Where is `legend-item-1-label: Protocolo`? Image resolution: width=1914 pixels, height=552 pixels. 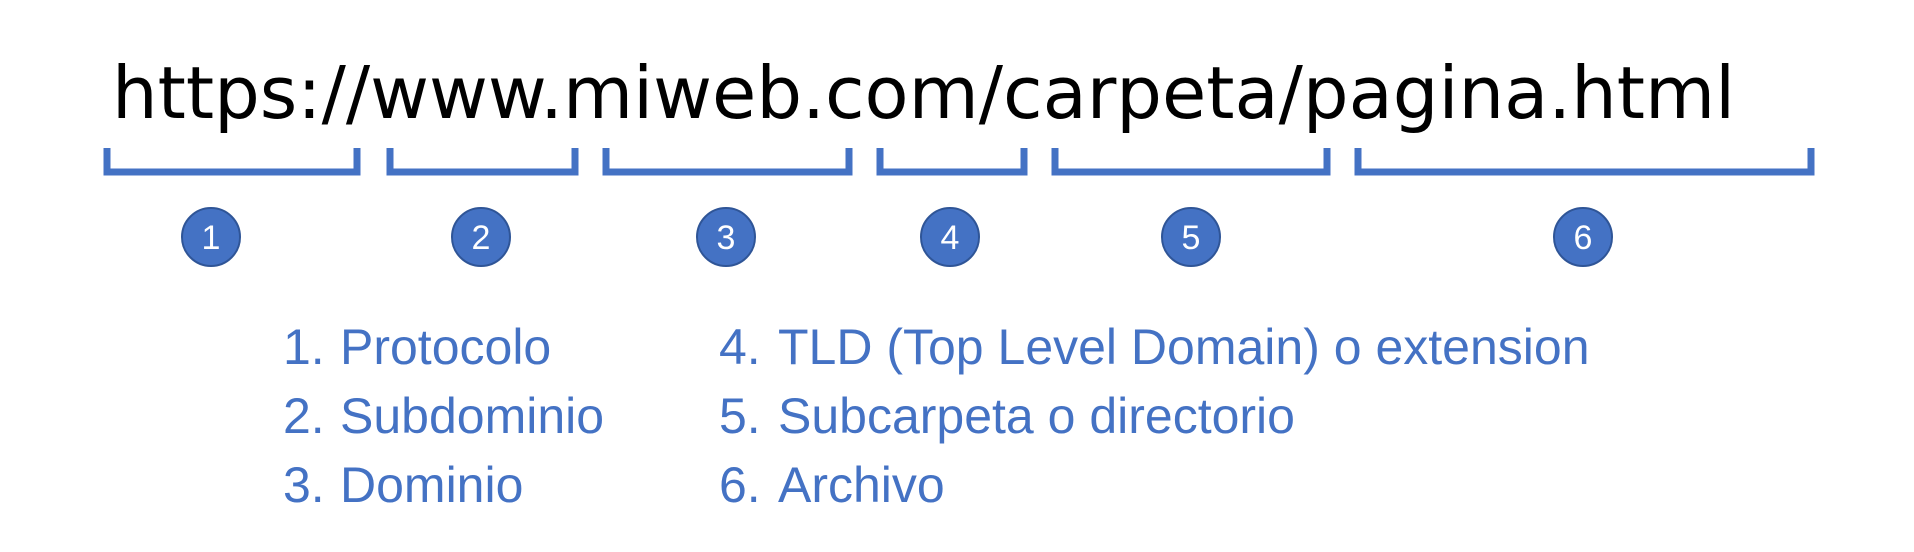
legend-item-1-label: Protocolo is located at coordinates (445, 347).